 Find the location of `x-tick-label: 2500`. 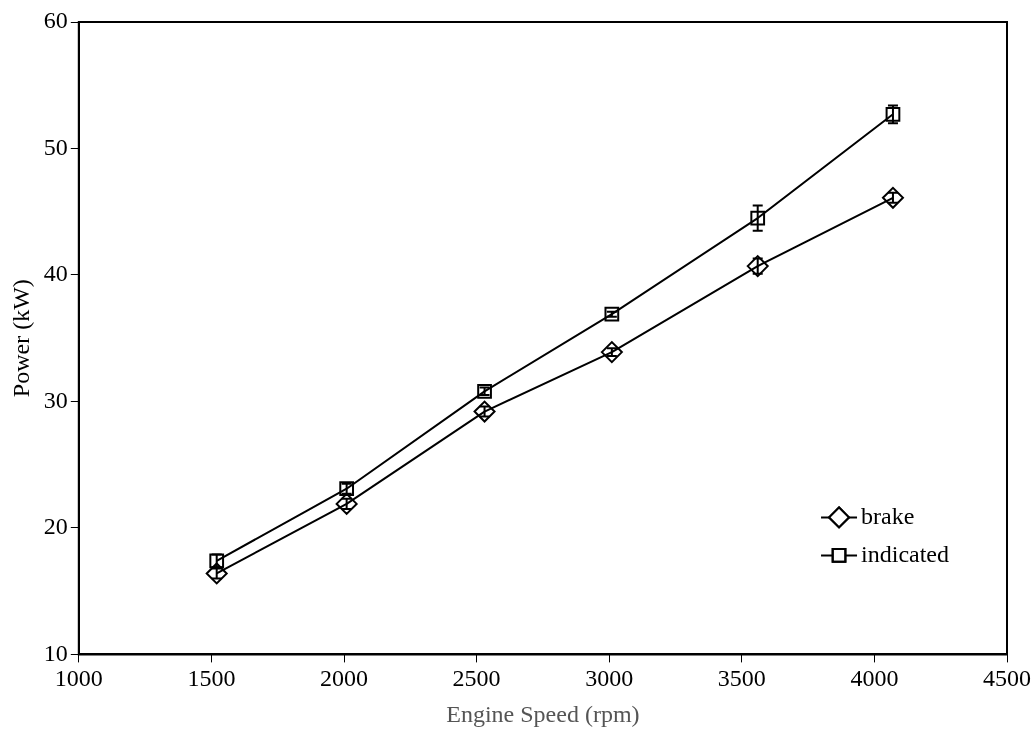

x-tick-label: 2500 is located at coordinates (476, 678).